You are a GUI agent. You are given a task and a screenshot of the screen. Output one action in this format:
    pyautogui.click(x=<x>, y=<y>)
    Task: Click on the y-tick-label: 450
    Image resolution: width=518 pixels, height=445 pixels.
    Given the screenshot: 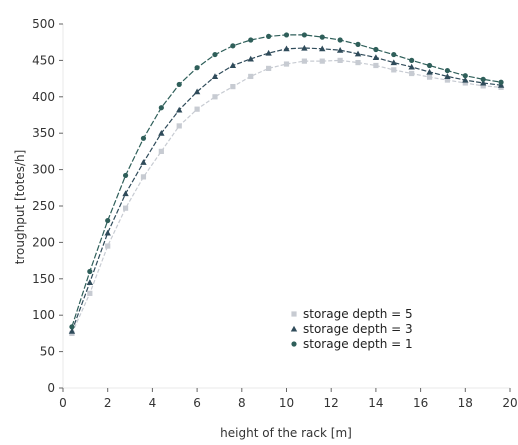 What is the action you would take?
    pyautogui.click(x=43, y=60)
    